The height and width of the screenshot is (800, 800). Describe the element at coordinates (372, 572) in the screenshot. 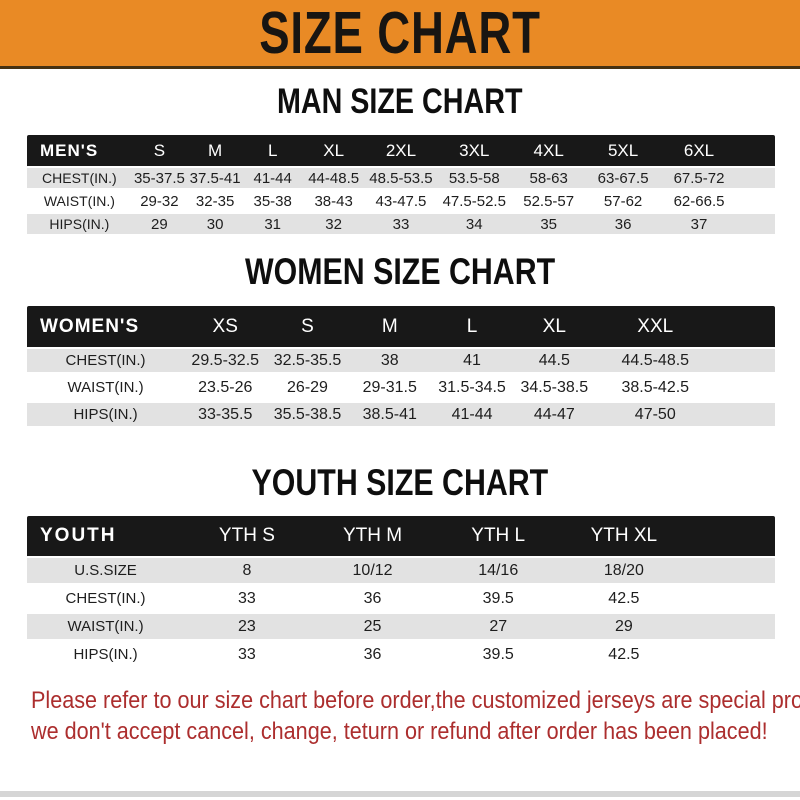

I see `size-cell: 10/12` at that location.